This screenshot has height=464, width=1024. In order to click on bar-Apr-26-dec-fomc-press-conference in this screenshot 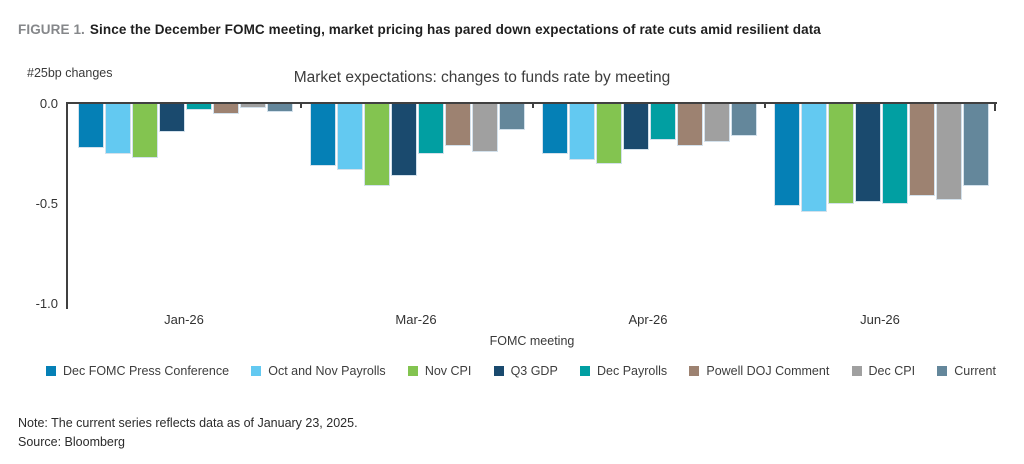, I will do `click(555, 129)`.